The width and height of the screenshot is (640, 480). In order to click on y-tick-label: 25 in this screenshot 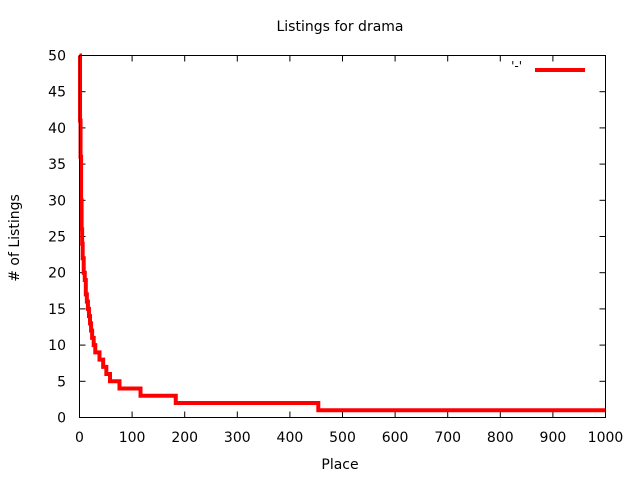, I will do `click(57, 238)`.